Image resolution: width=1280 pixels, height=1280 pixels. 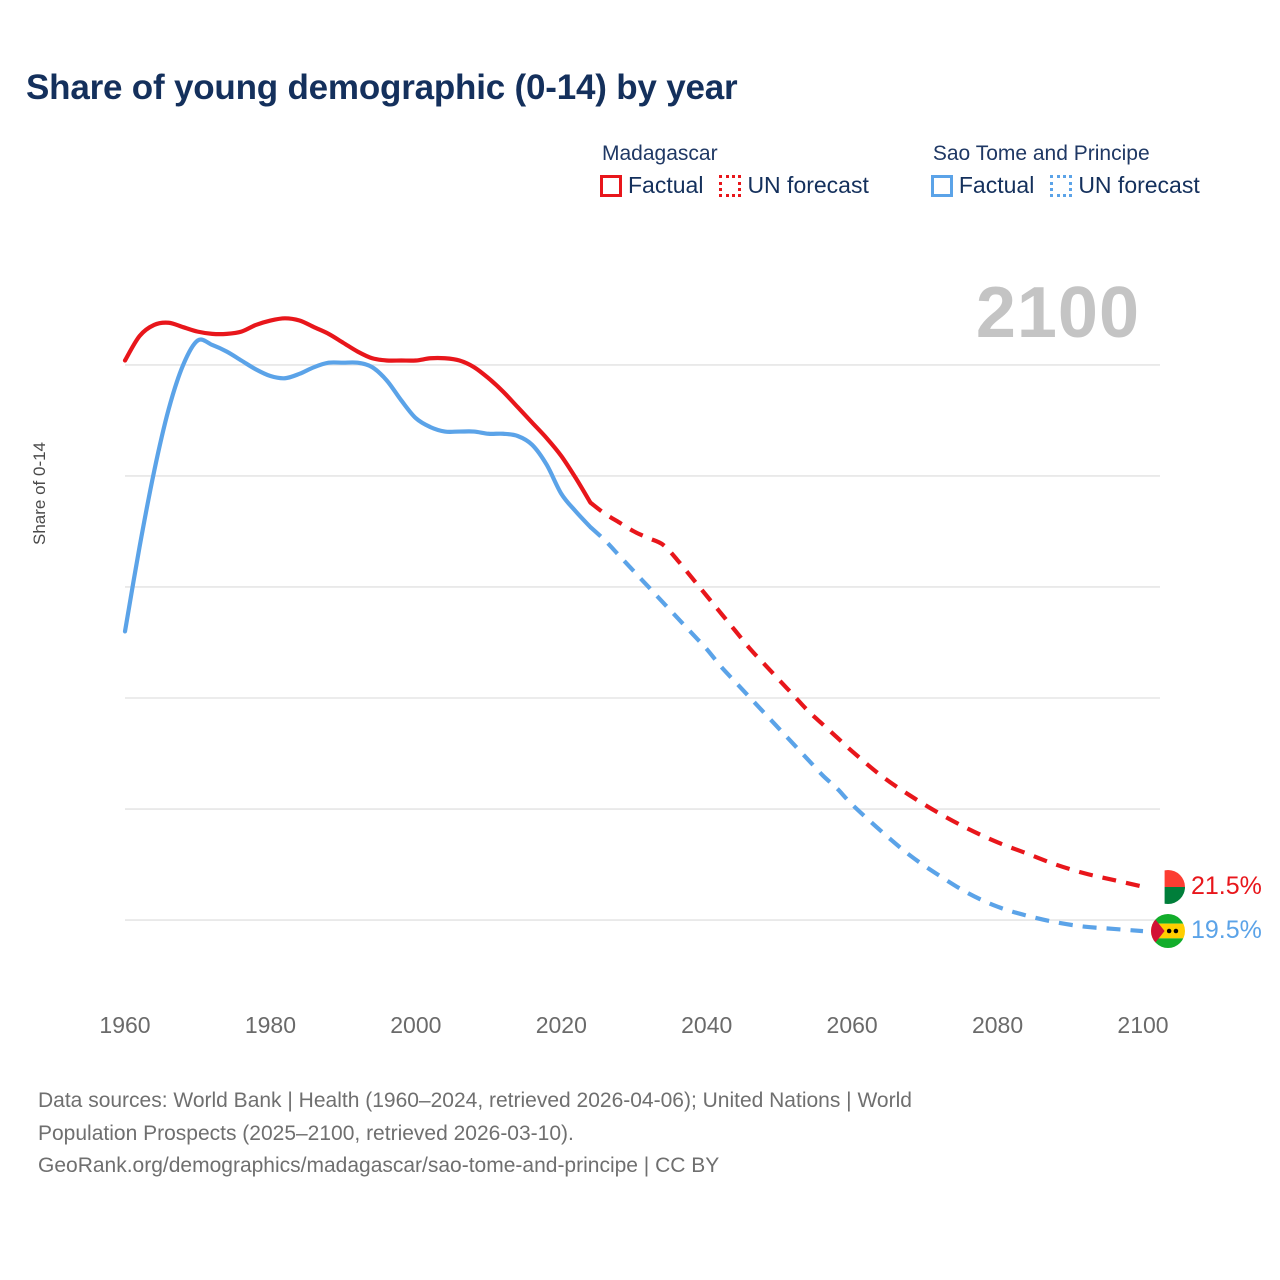 I want to click on legend-group-madagascar: Madagascar Factual UN forecast, so click(x=734, y=170).